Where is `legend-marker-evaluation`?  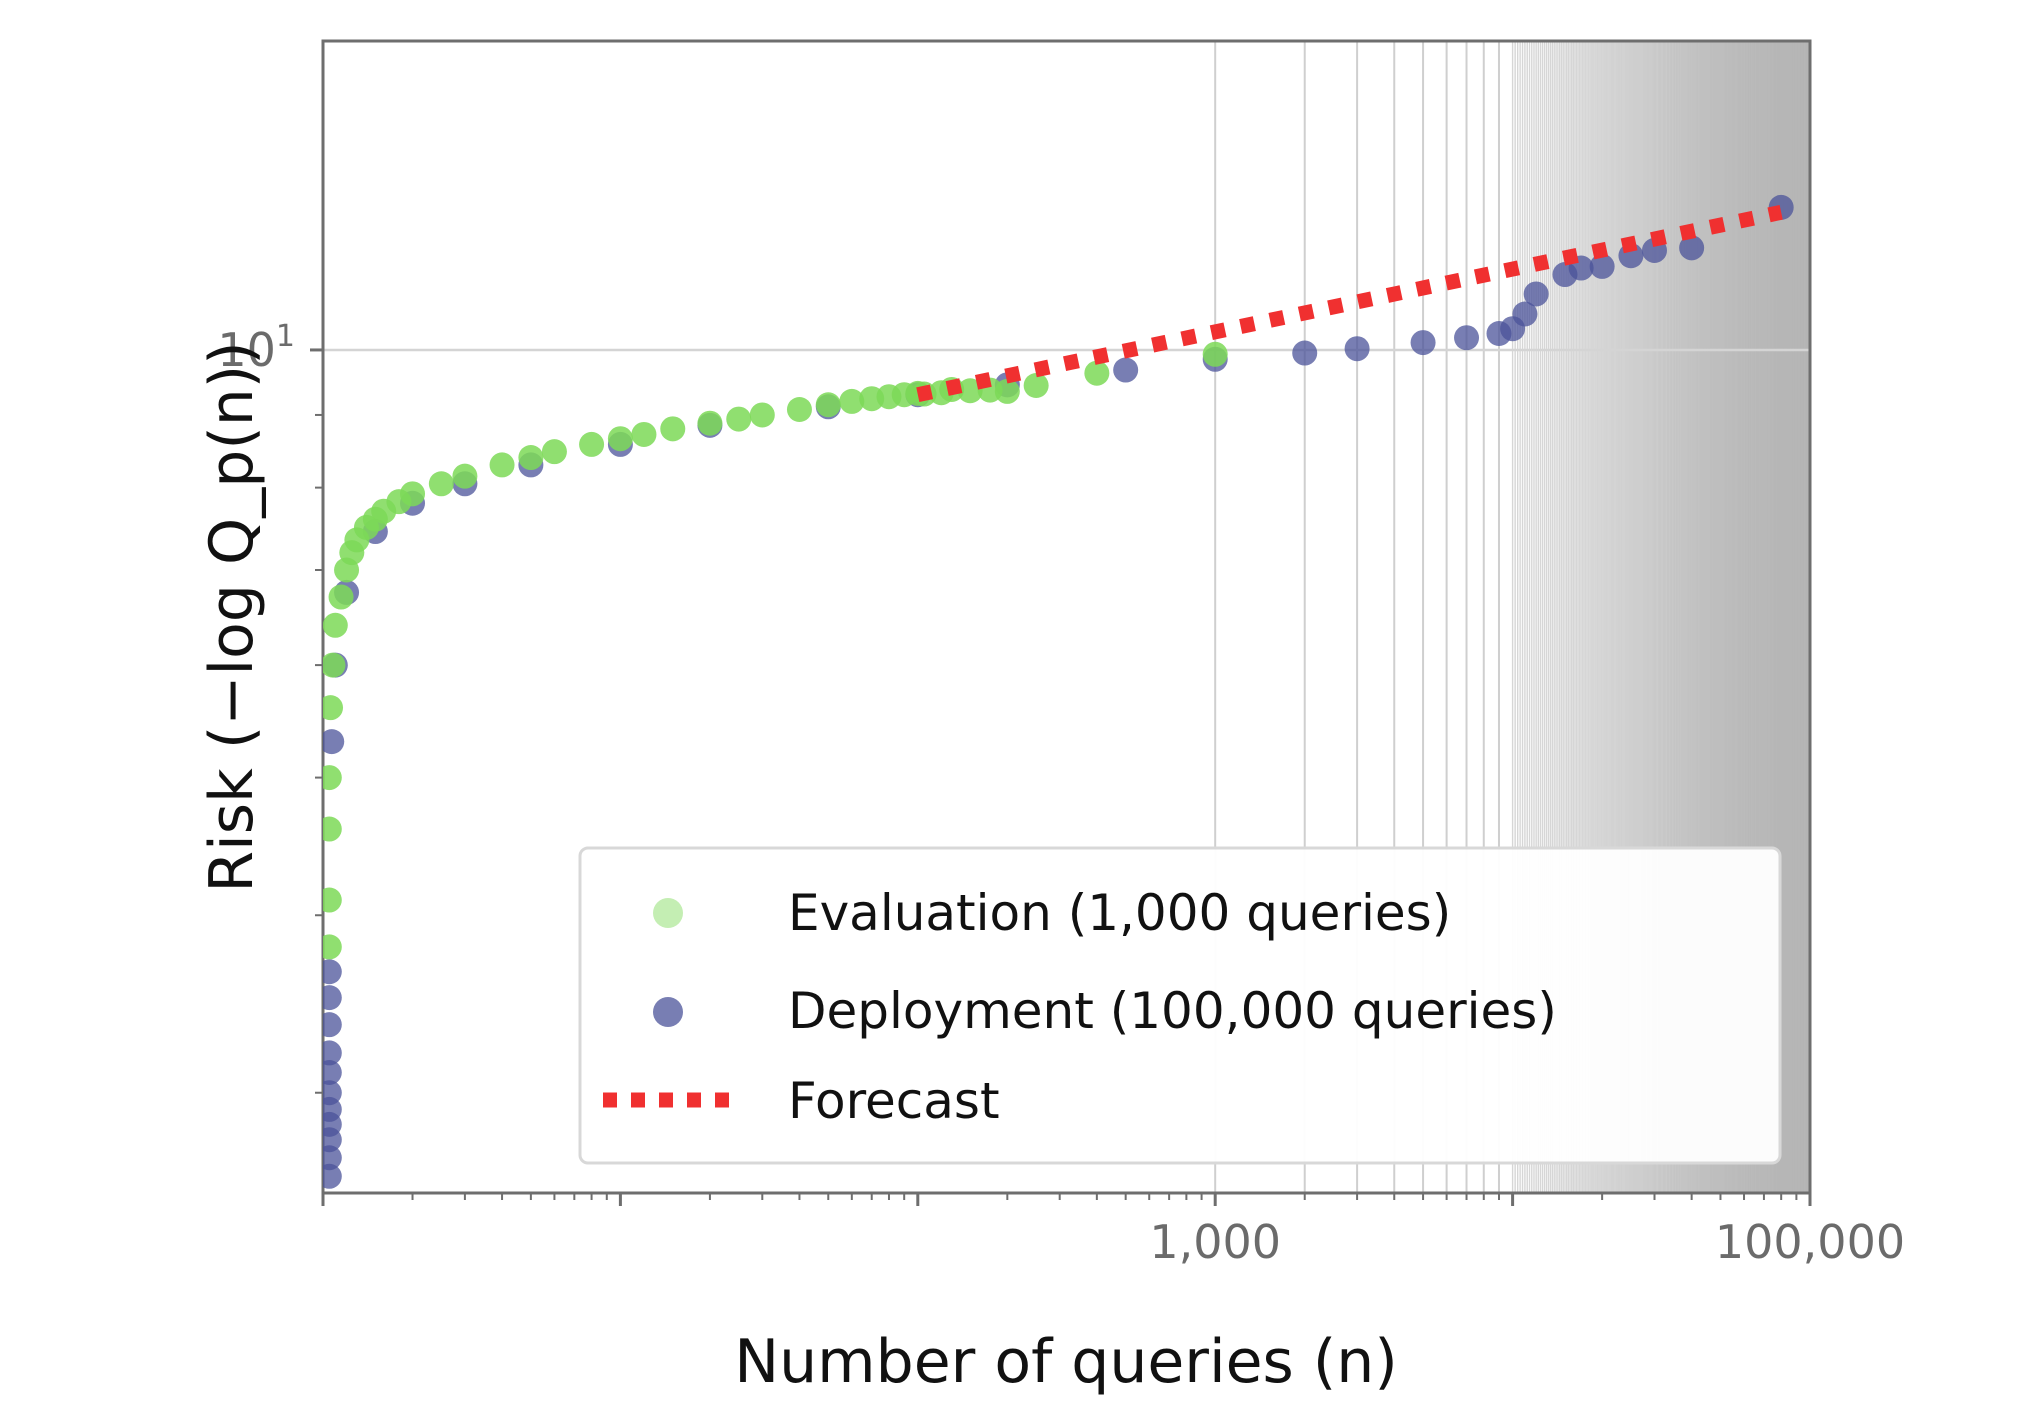
legend-marker-evaluation is located at coordinates (668, 913).